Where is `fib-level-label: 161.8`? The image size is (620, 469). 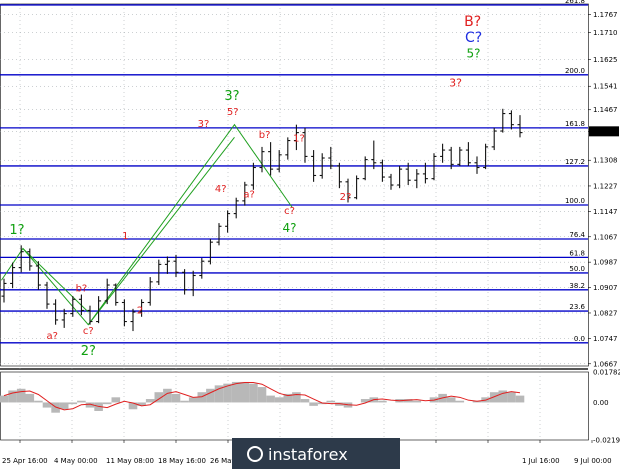
fib-level-label: 161.8 is located at coordinates (575, 124).